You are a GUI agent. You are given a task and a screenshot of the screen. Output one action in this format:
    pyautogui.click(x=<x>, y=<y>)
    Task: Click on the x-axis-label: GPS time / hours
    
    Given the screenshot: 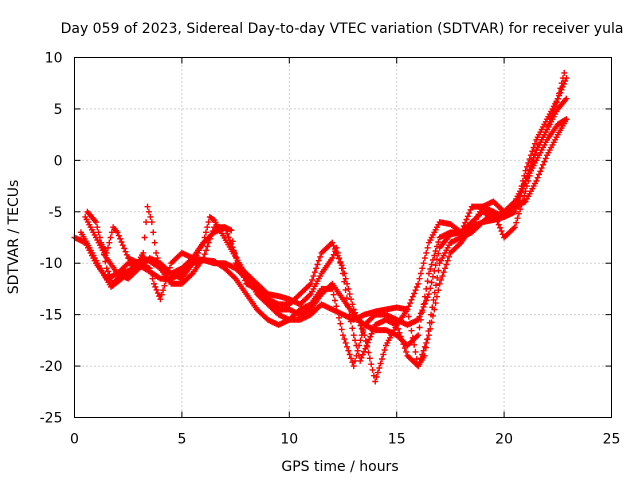 What is the action you would take?
    pyautogui.click(x=339, y=467)
    